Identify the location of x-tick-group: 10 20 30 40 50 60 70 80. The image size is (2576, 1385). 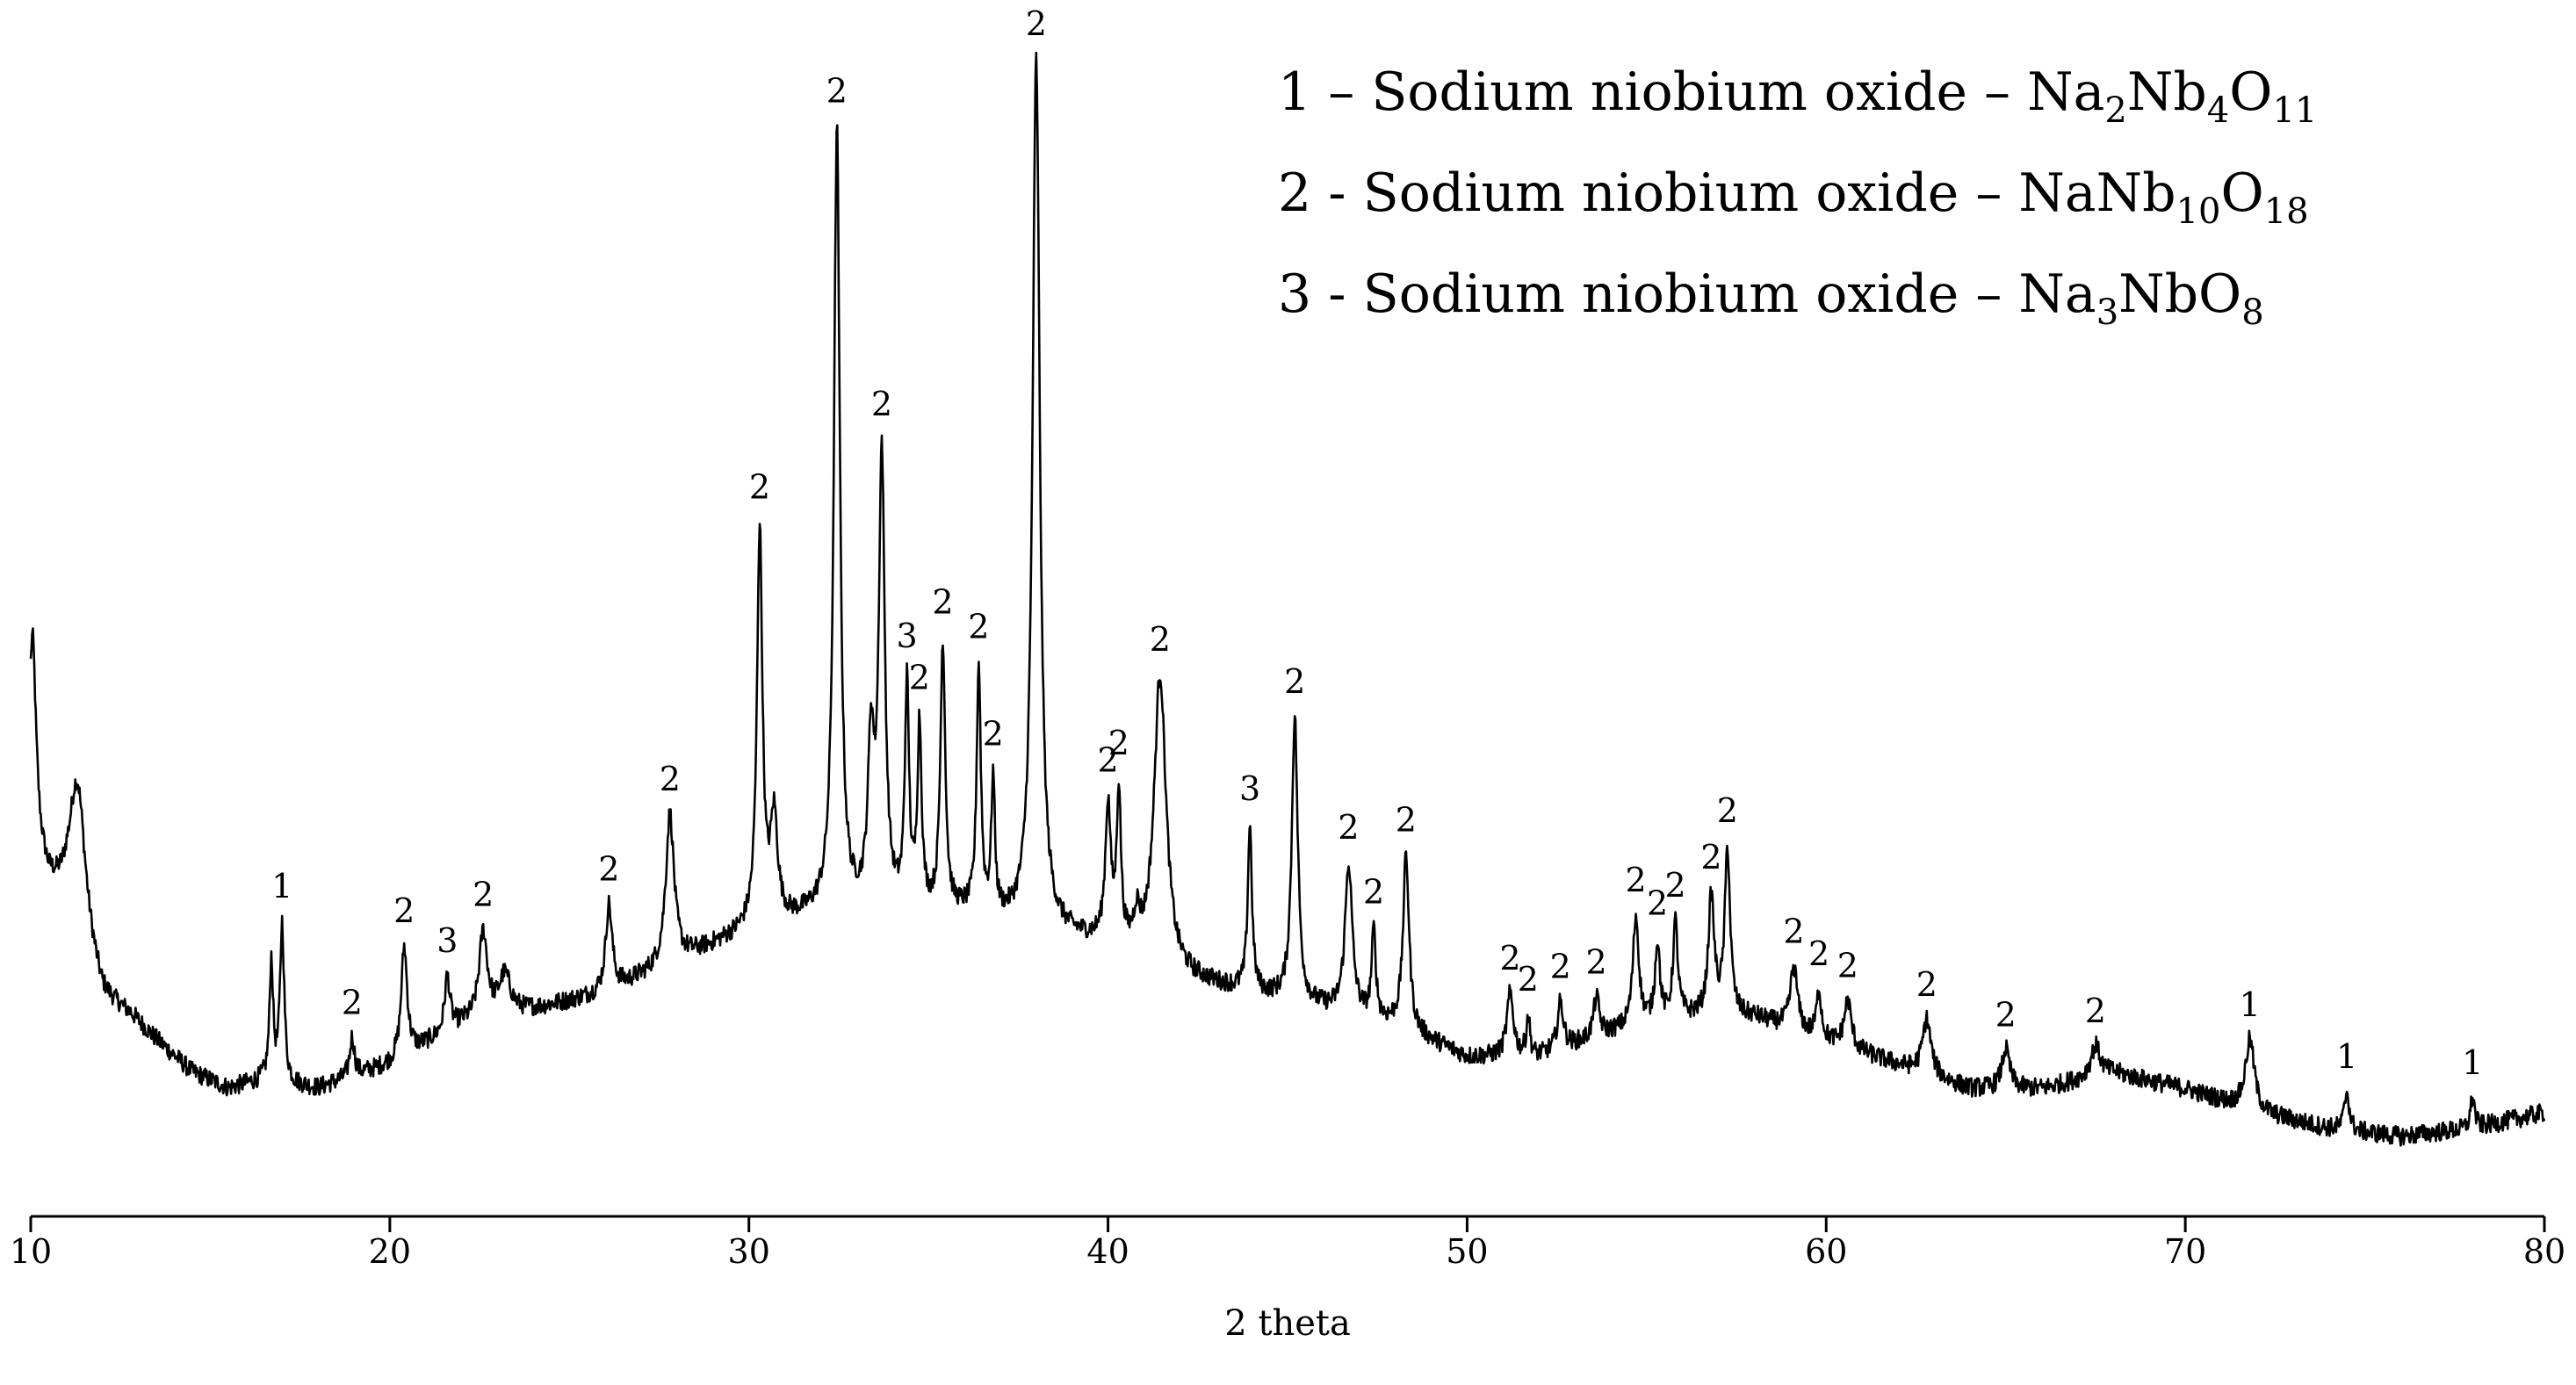
(1287, 1243).